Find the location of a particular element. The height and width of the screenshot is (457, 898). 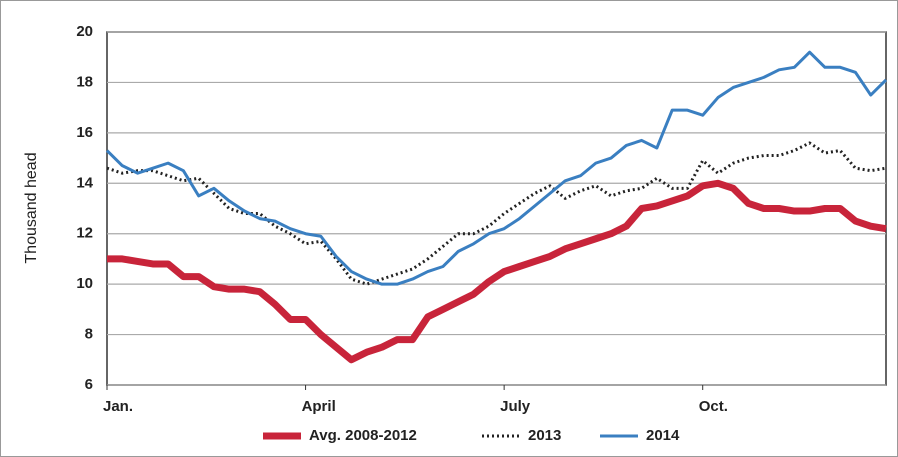

y-tick-label: 12 is located at coordinates (84, 233).